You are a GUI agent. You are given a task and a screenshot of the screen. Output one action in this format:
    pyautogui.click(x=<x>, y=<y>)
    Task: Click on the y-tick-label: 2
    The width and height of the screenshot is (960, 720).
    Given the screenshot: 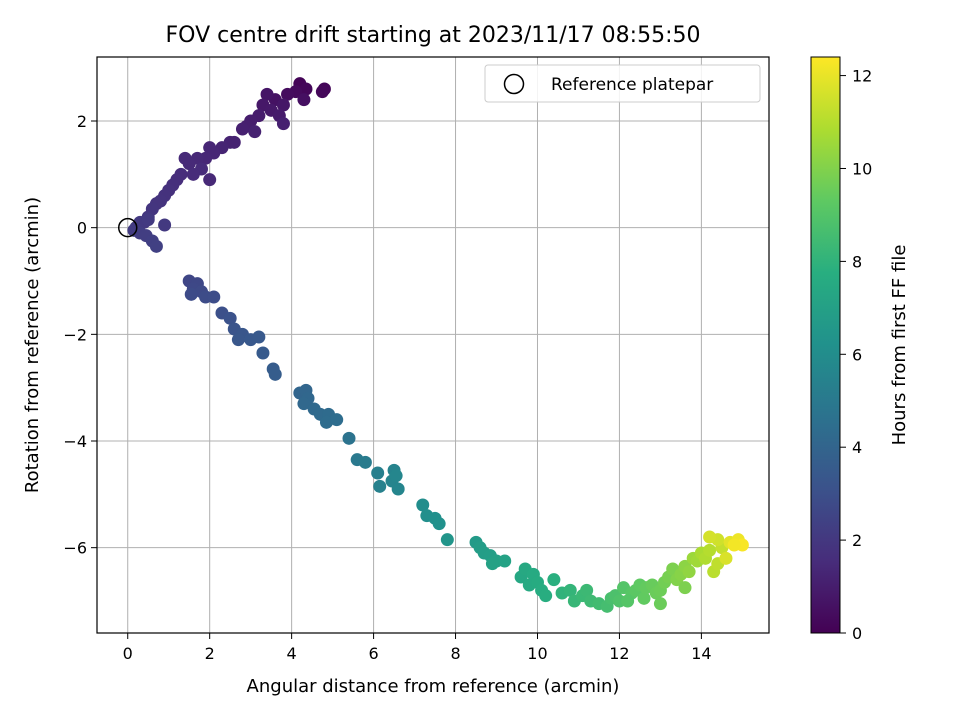 What is the action you would take?
    pyautogui.click(x=82, y=121)
    